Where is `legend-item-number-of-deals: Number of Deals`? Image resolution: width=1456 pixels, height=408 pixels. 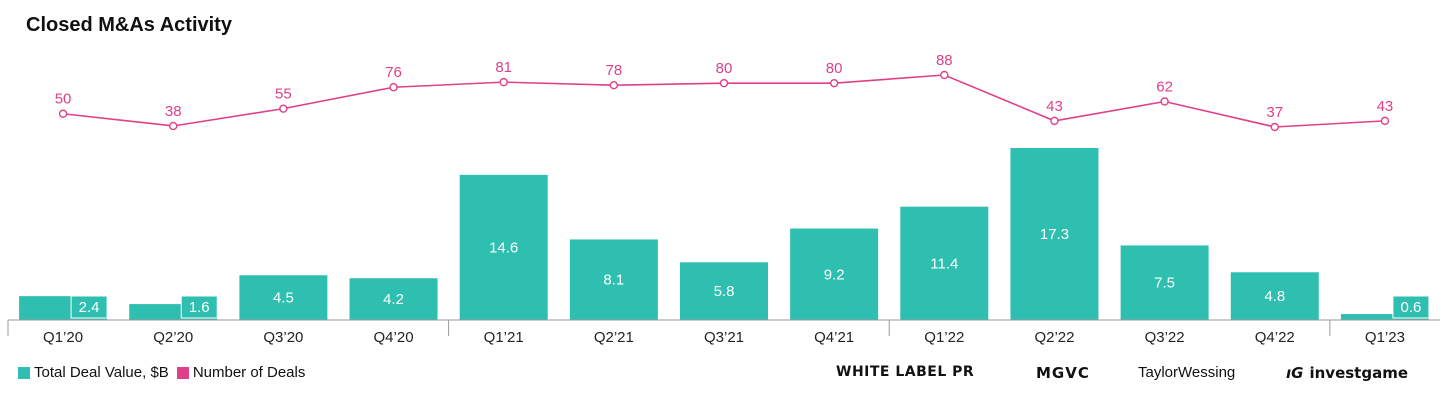 legend-item-number-of-deals: Number of Deals is located at coordinates (241, 372).